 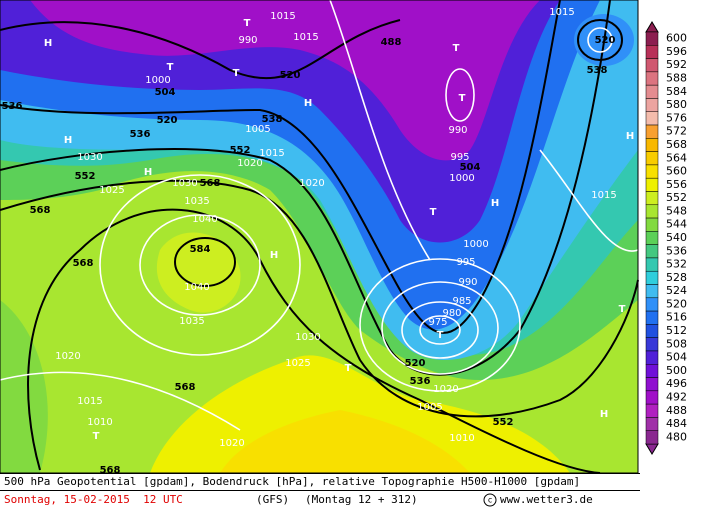 What do you see at coordinates (676, 343) in the screenshot?
I see `legend-label: 508` at bounding box center [676, 343].